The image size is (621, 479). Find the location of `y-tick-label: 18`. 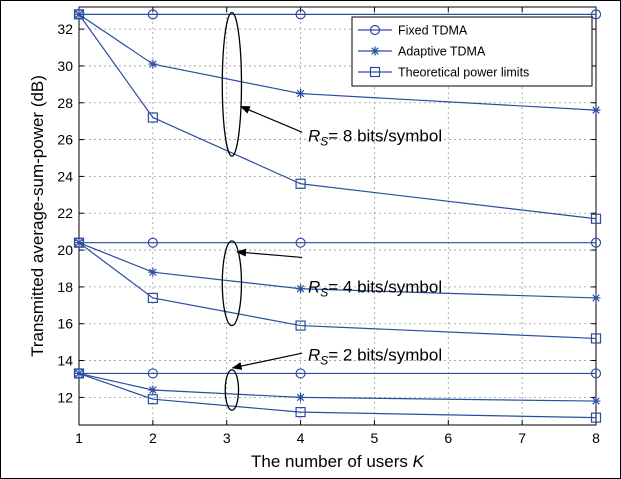

y-tick-label: 18 is located at coordinates (65, 287).